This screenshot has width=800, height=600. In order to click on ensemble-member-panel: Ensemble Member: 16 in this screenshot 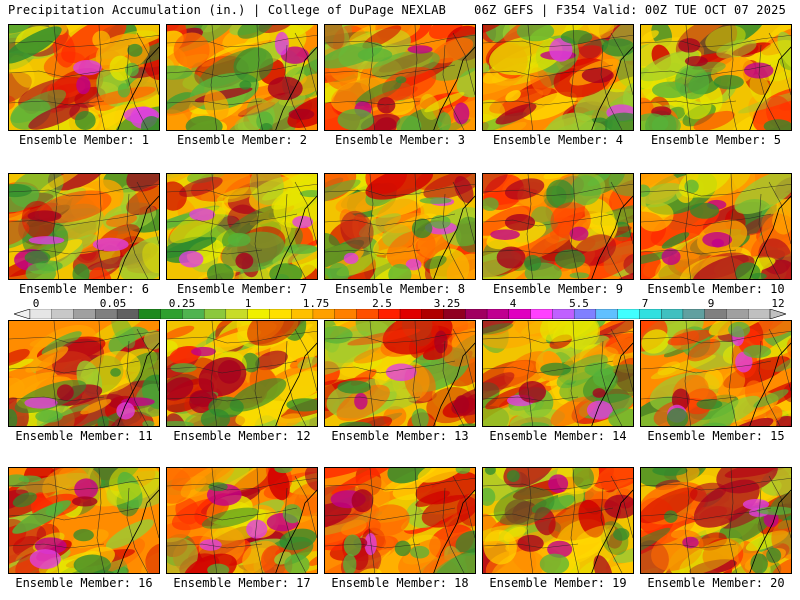, I will do `click(84, 528)`.